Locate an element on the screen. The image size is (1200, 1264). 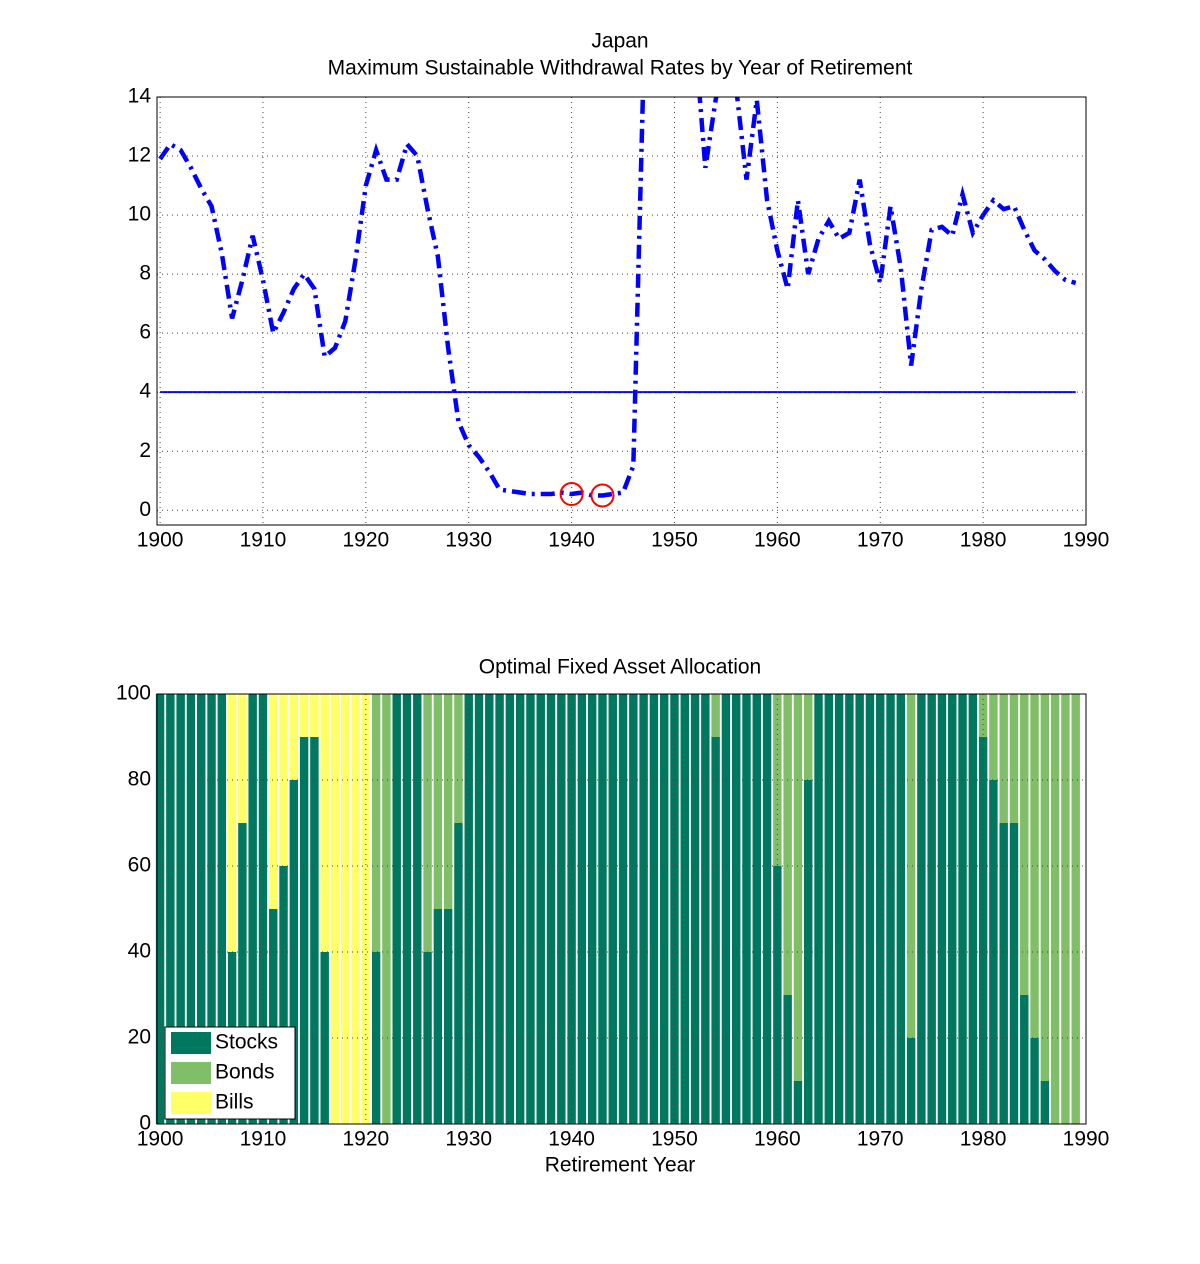
y-tick-label: 4 is located at coordinates (145, 391).